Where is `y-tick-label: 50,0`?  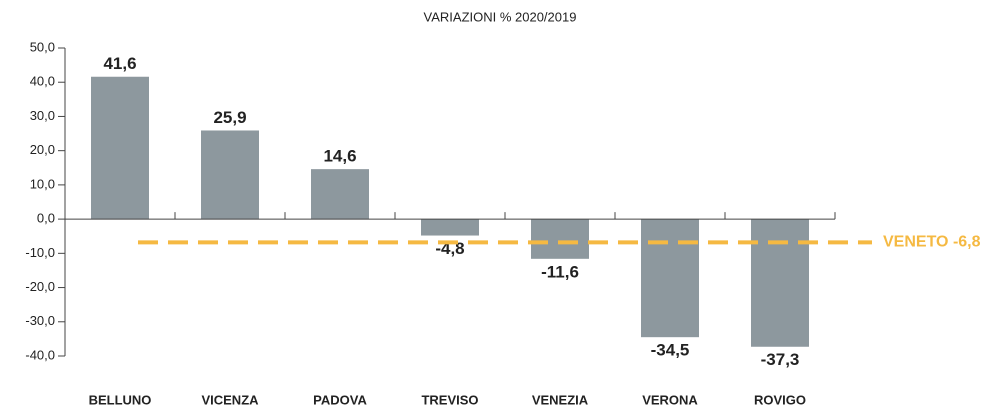 y-tick-label: 50,0 is located at coordinates (42, 46).